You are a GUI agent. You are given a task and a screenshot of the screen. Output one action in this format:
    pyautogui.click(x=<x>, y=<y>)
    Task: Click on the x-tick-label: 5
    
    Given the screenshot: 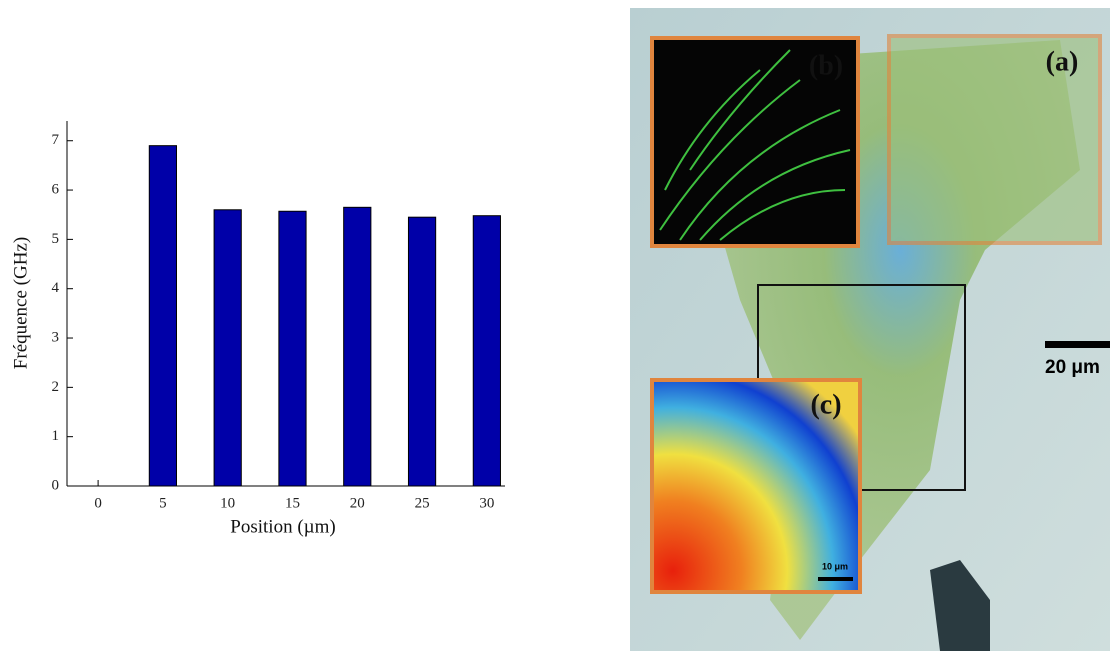 What is the action you would take?
    pyautogui.click(x=163, y=503)
    